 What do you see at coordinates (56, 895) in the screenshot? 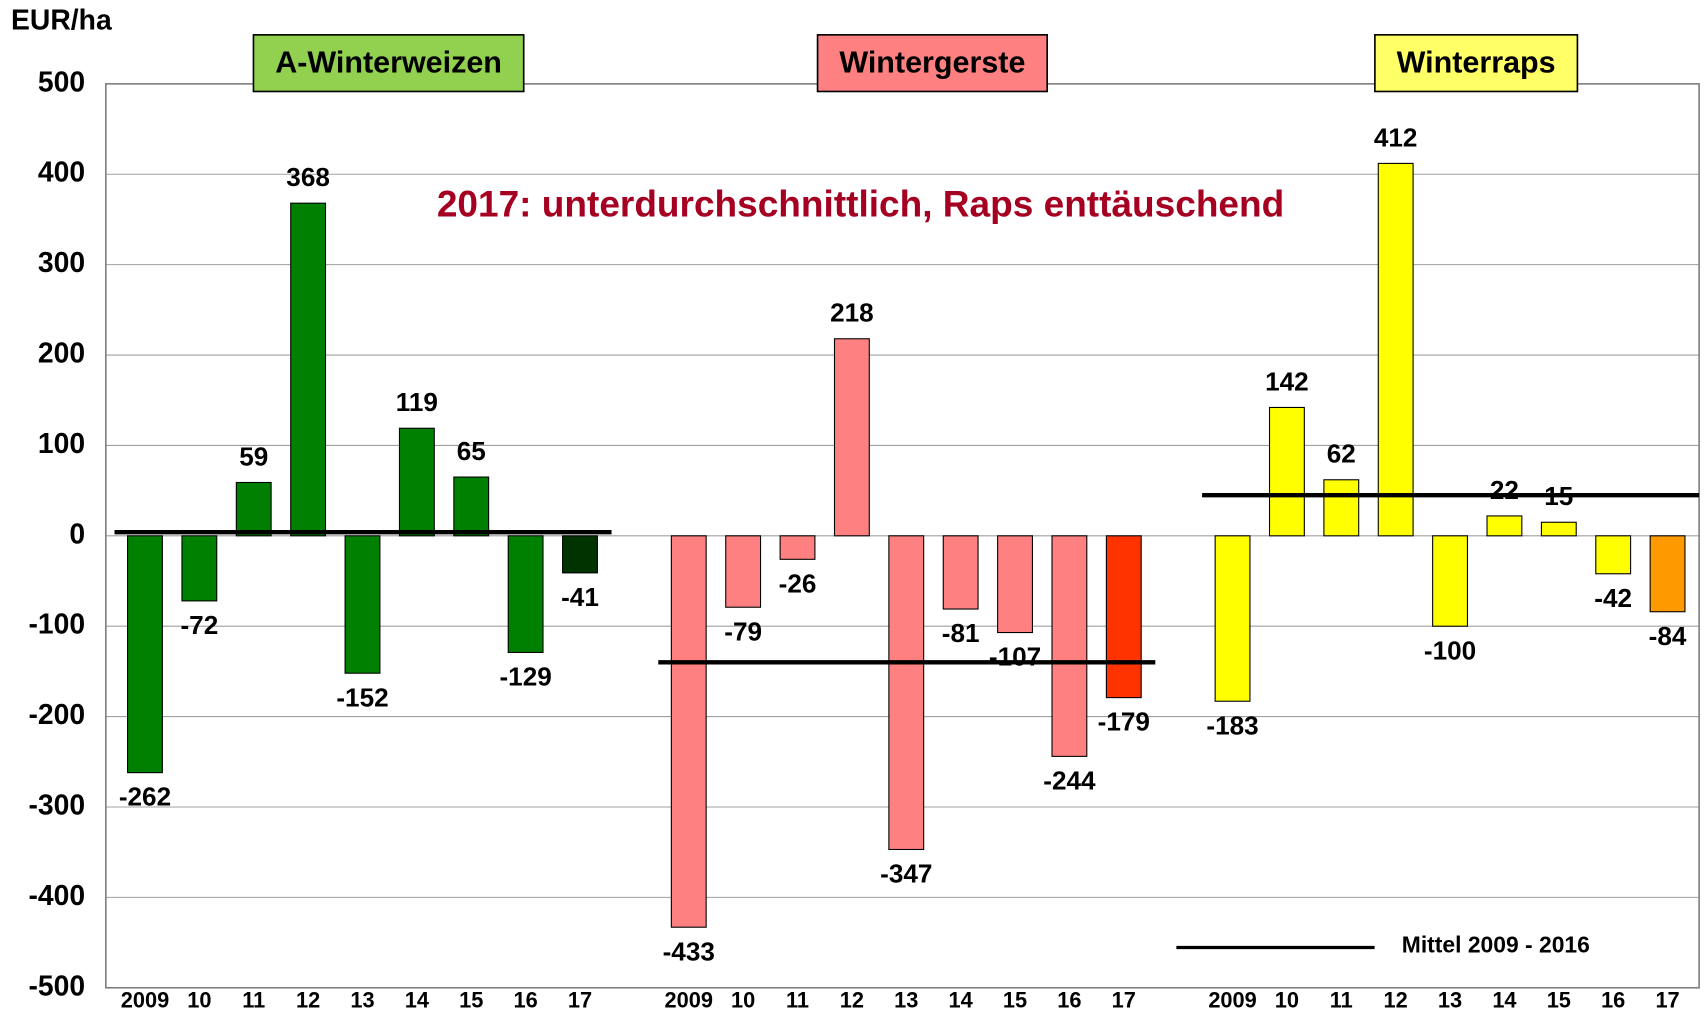
I see `y-tick-label: -400` at bounding box center [56, 895].